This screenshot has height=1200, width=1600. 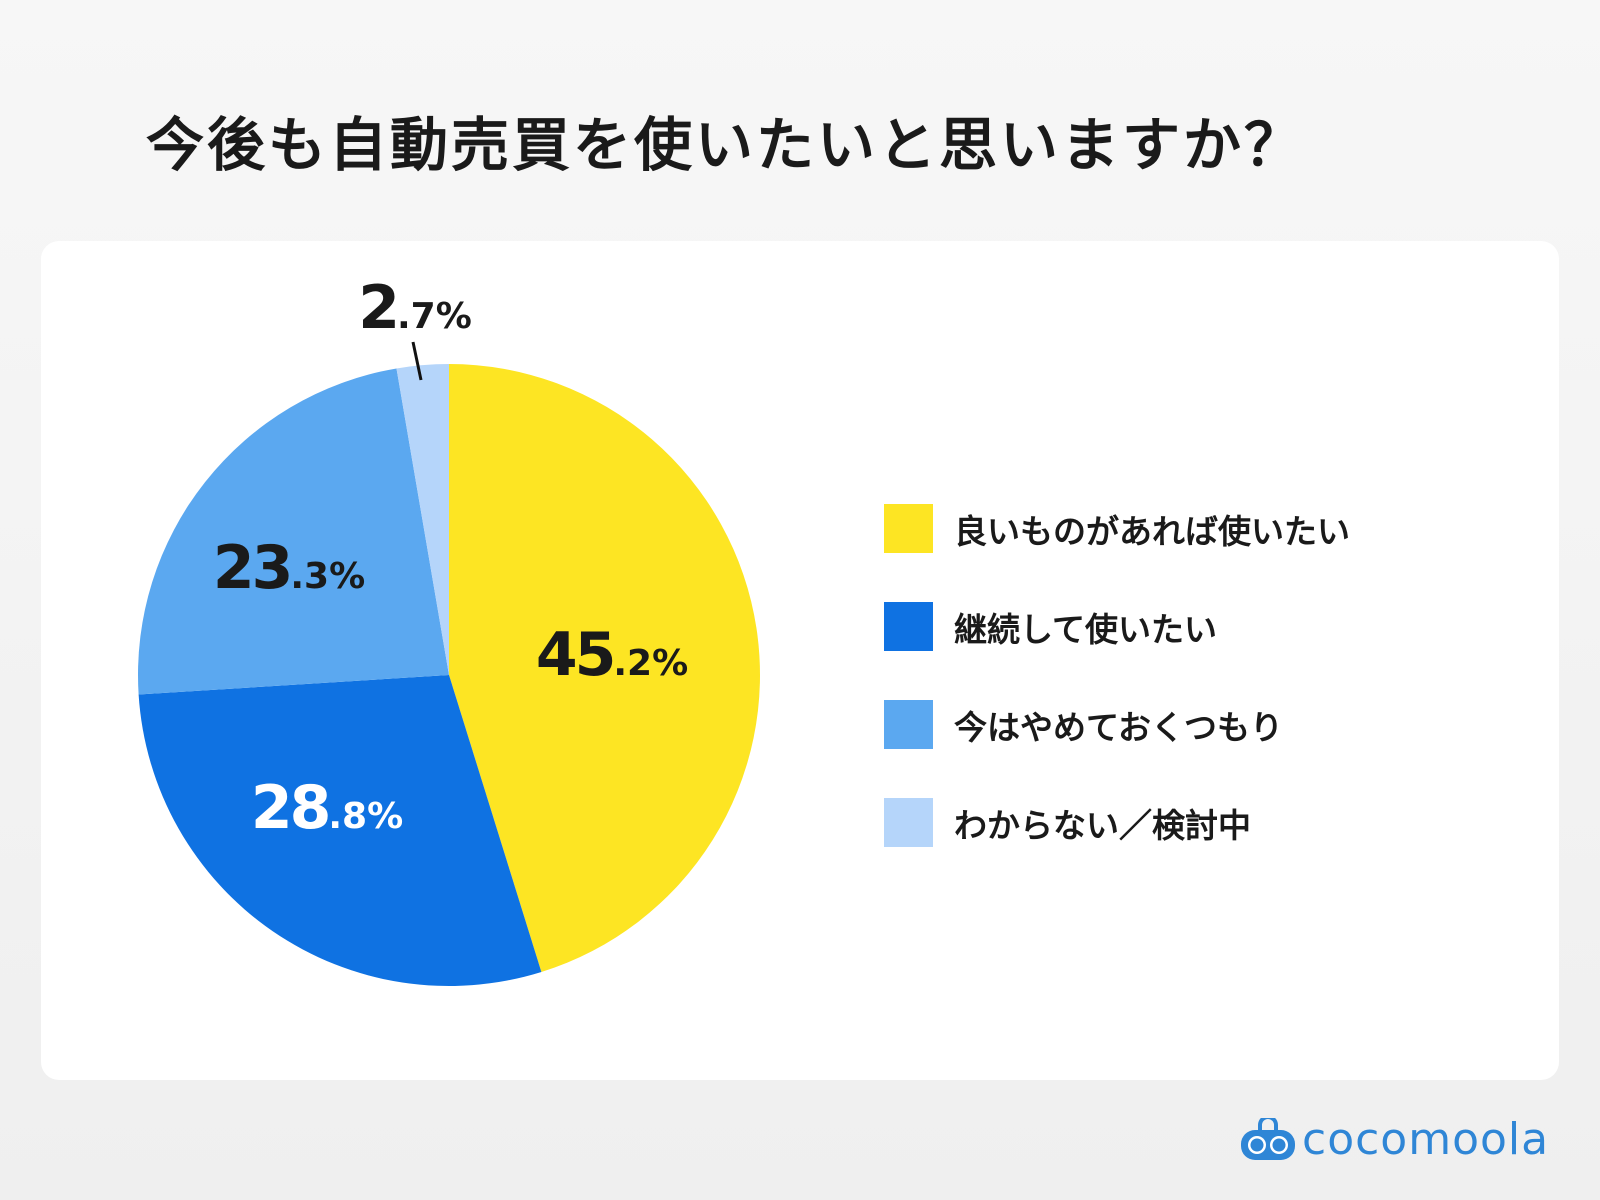 I want to click on legend-item: 良いものがあれば使いたい, so click(x=1117, y=528).